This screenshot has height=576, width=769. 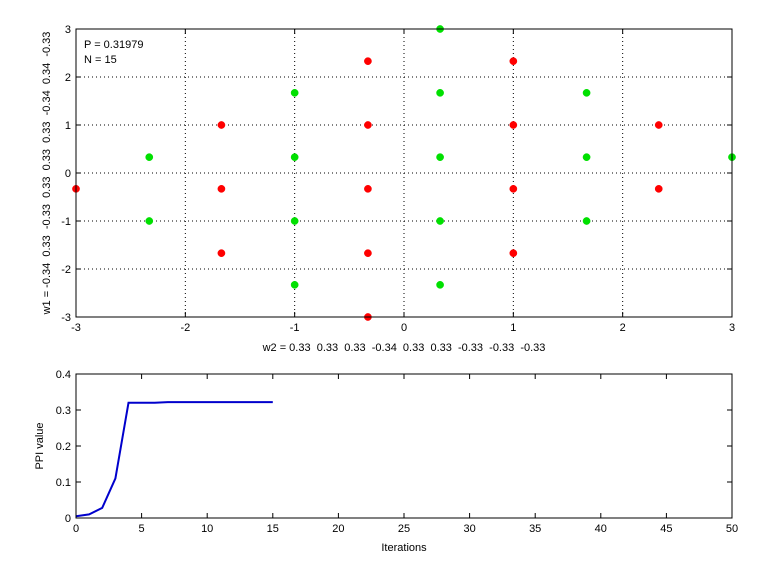 I want to click on x-tick-label: 50, so click(x=732, y=529).